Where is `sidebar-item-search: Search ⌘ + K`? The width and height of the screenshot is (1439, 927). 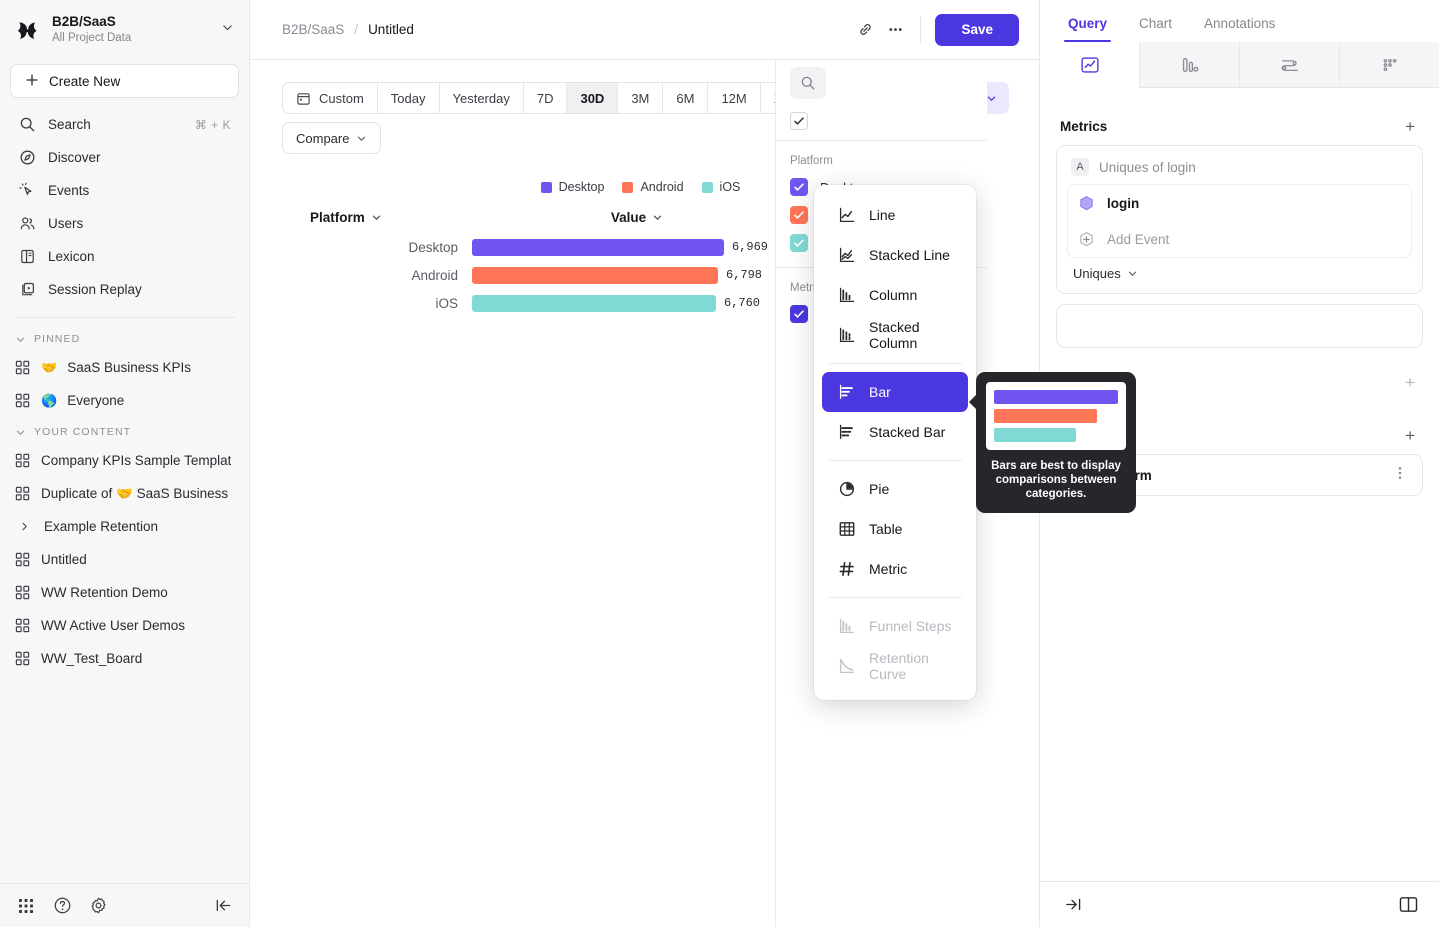 sidebar-item-search: Search ⌘ + K is located at coordinates (124, 124).